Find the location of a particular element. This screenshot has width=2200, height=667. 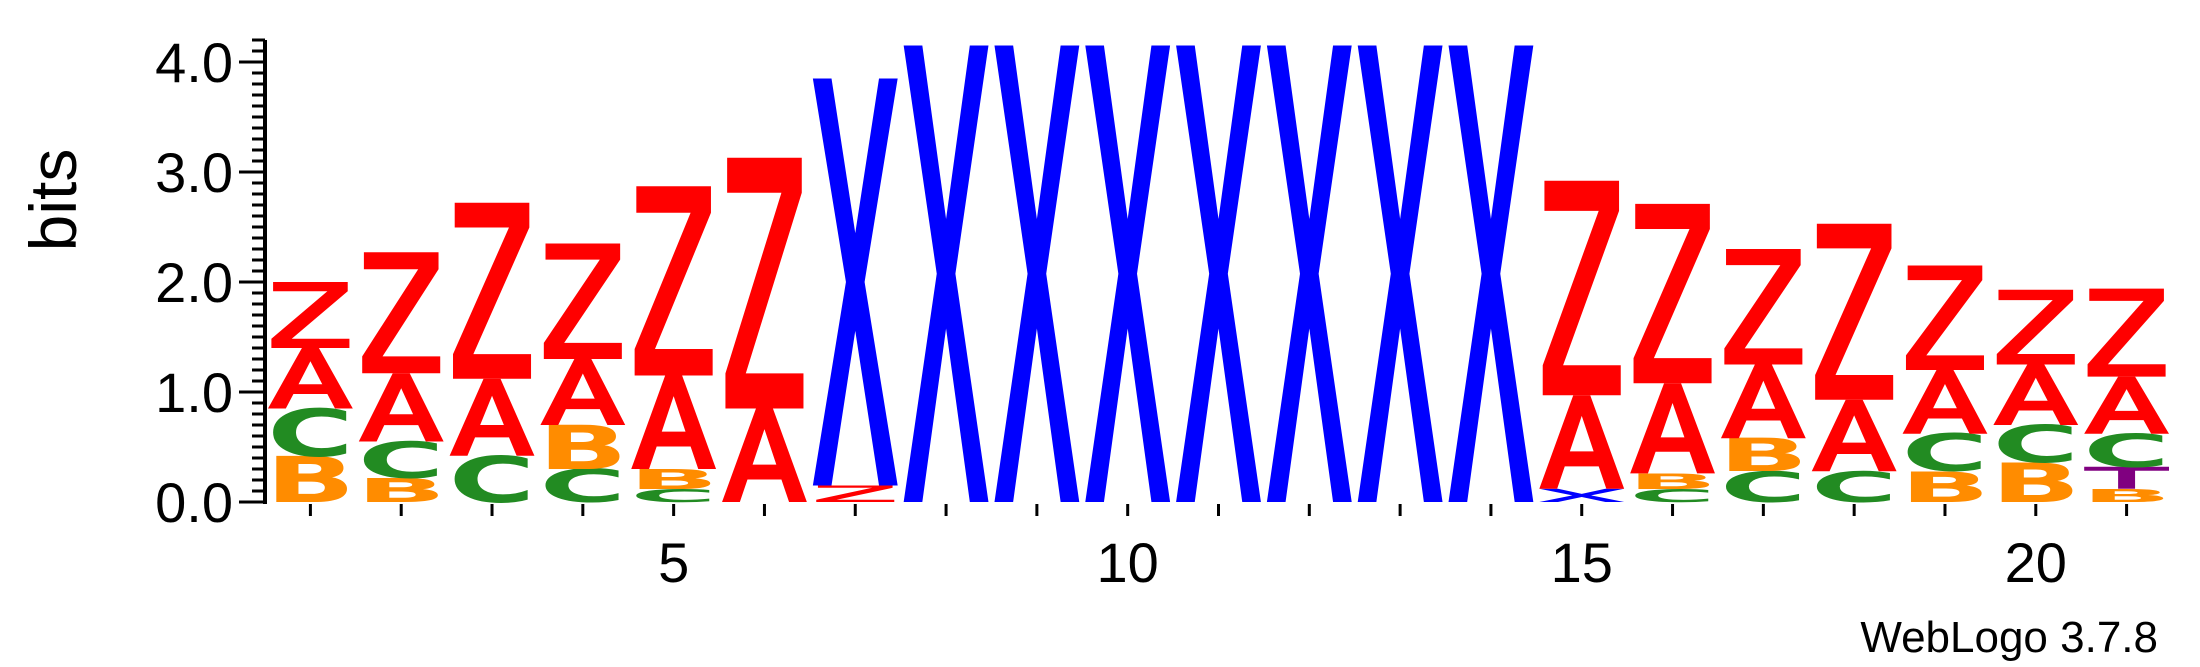

logo-column-3: C is located at coordinates (492, 359).